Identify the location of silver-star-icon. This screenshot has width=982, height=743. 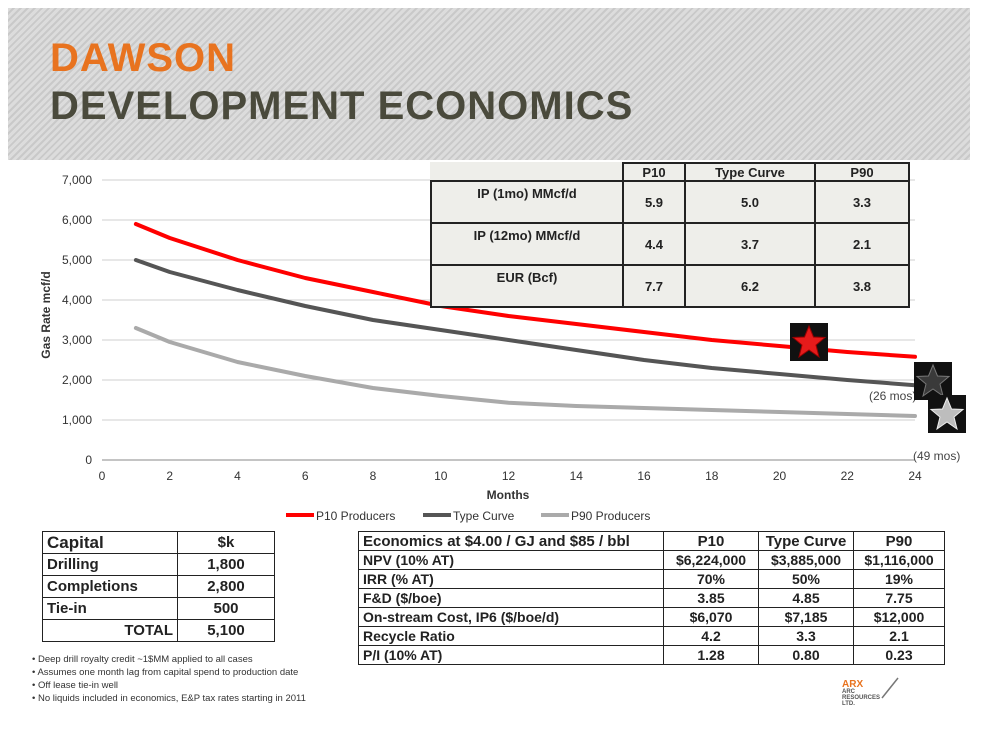
(947, 414).